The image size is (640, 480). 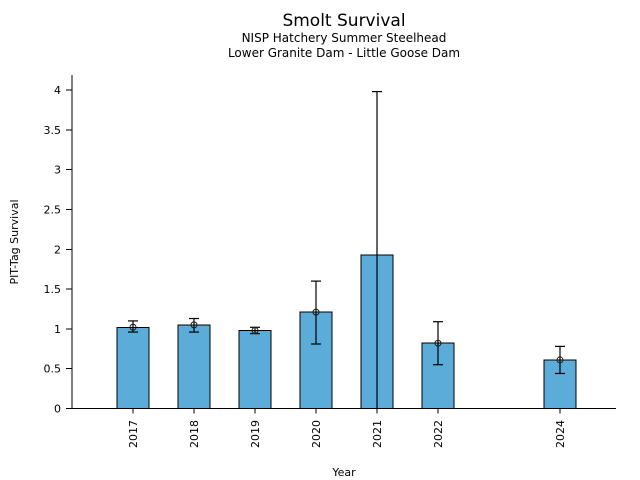 What do you see at coordinates (316, 312) in the screenshot?
I see `point-marker-2020` at bounding box center [316, 312].